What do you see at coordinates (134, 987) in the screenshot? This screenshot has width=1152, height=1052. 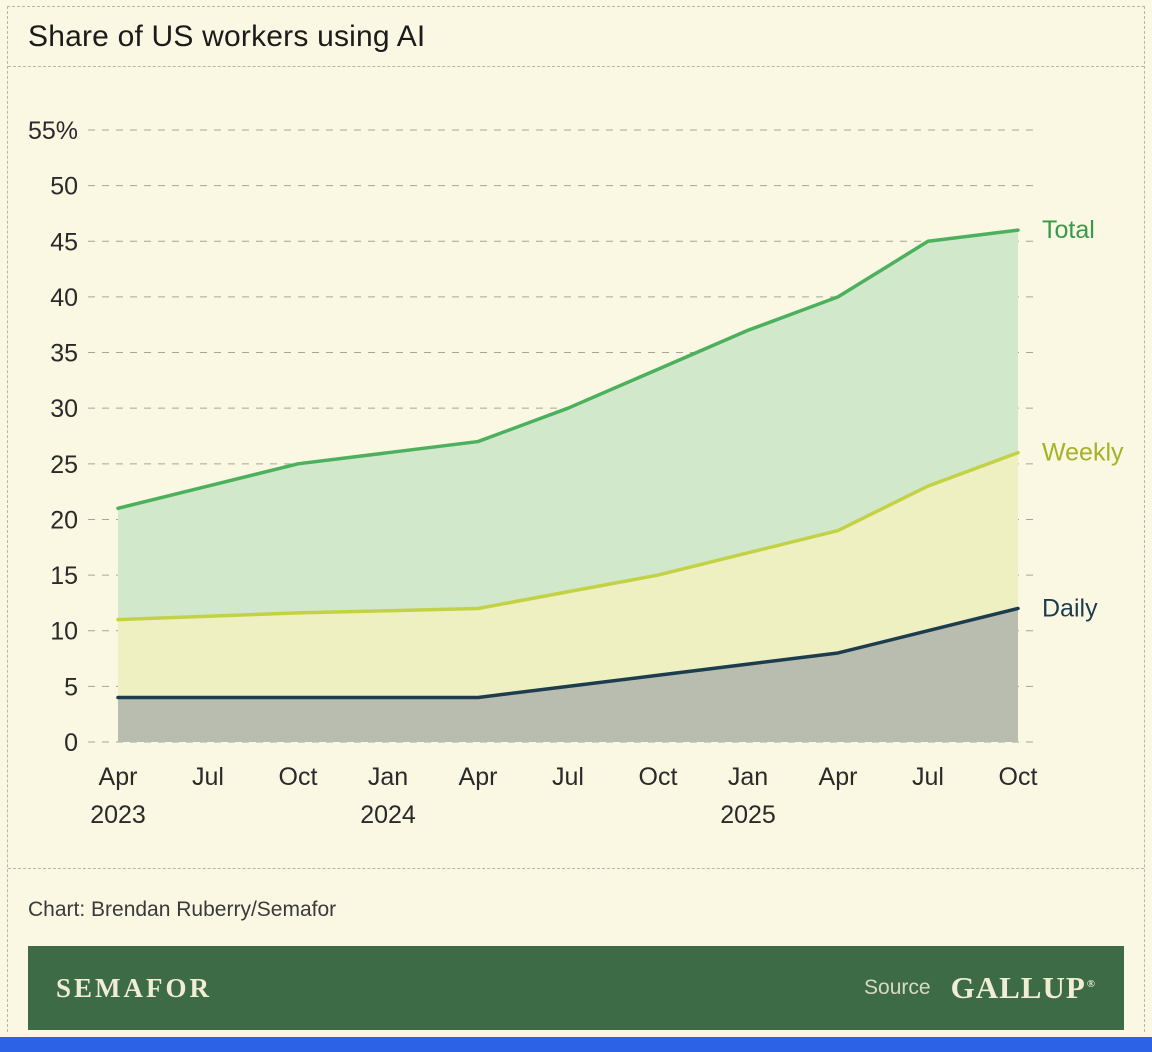 I see `semafor-logo: SEMAFOR` at bounding box center [134, 987].